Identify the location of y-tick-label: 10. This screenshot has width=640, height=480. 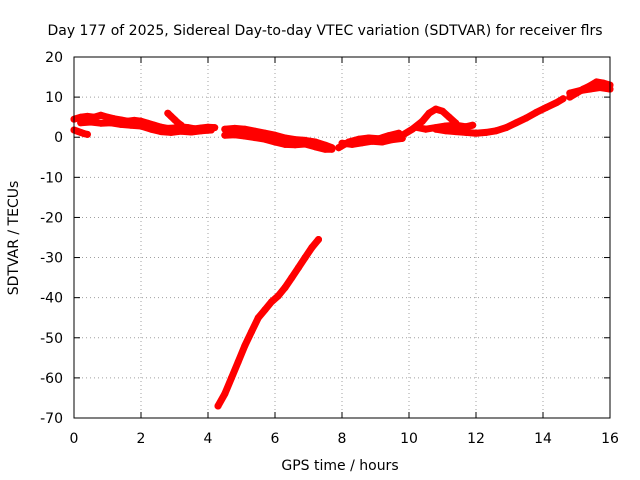
(54, 98).